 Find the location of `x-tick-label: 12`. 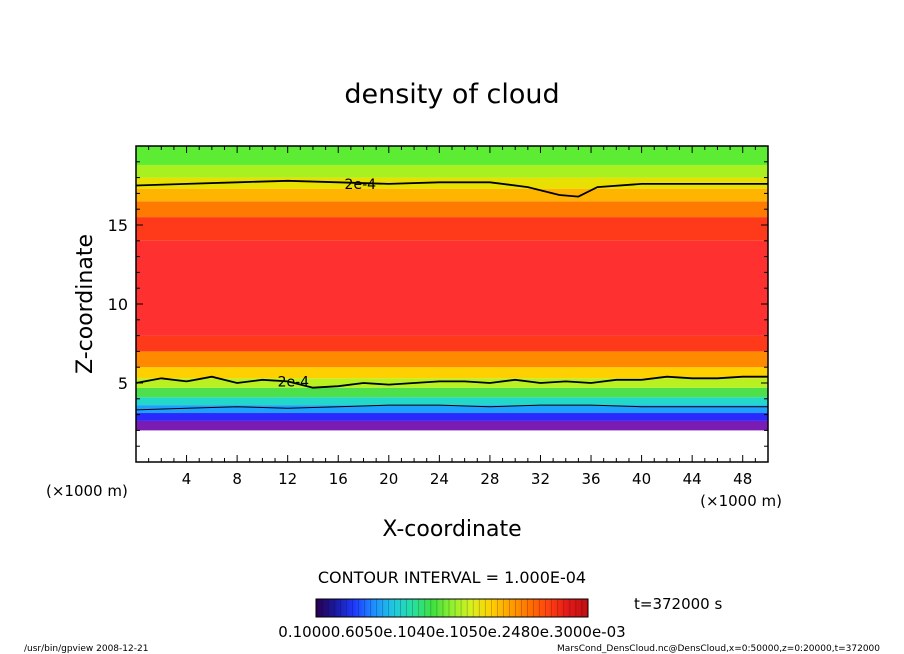

x-tick-label: 12 is located at coordinates (287, 479).